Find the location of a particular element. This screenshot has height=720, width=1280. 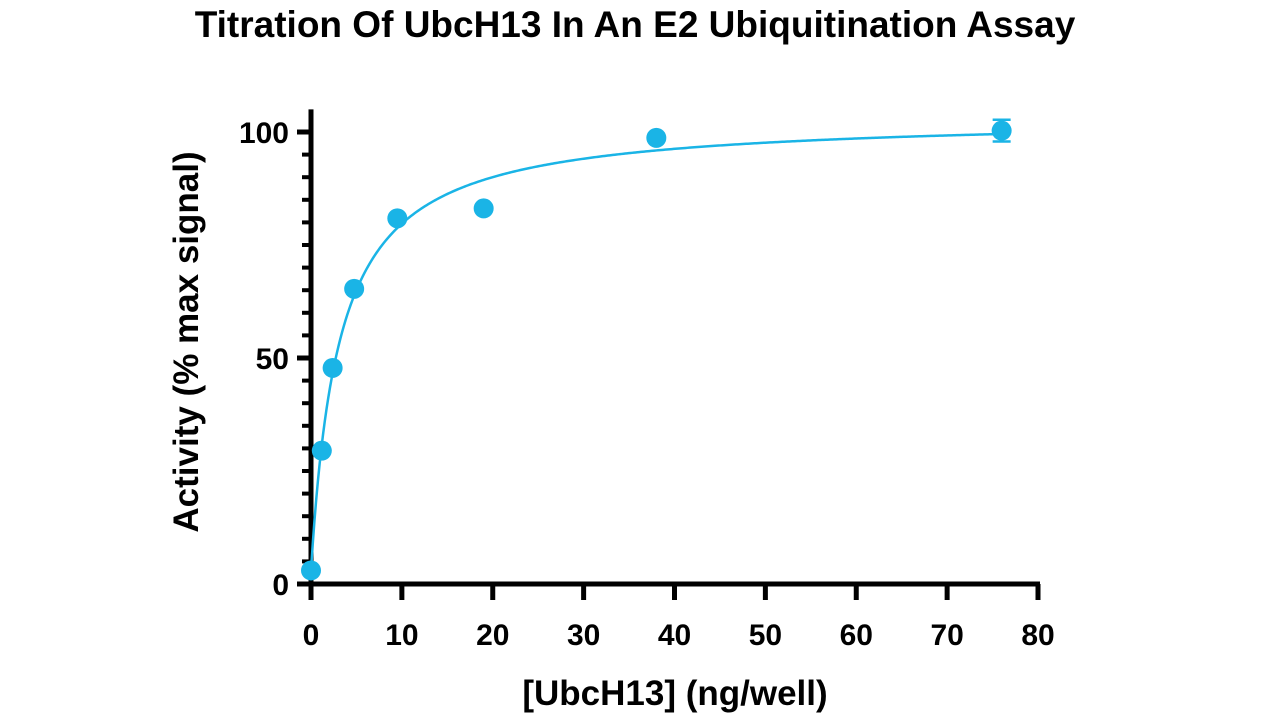

y-axis: 0 50 100 is located at coordinates (276, 355).